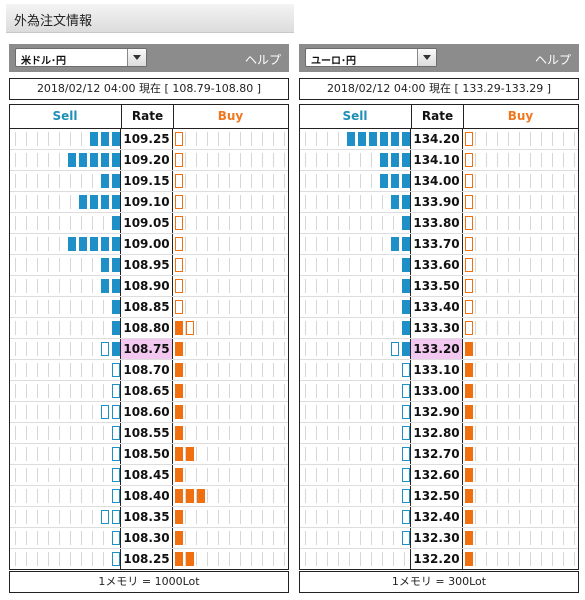 This screenshot has height=600, width=585. What do you see at coordinates (146, 496) in the screenshot?
I see `rate-cell: 108.40` at bounding box center [146, 496].